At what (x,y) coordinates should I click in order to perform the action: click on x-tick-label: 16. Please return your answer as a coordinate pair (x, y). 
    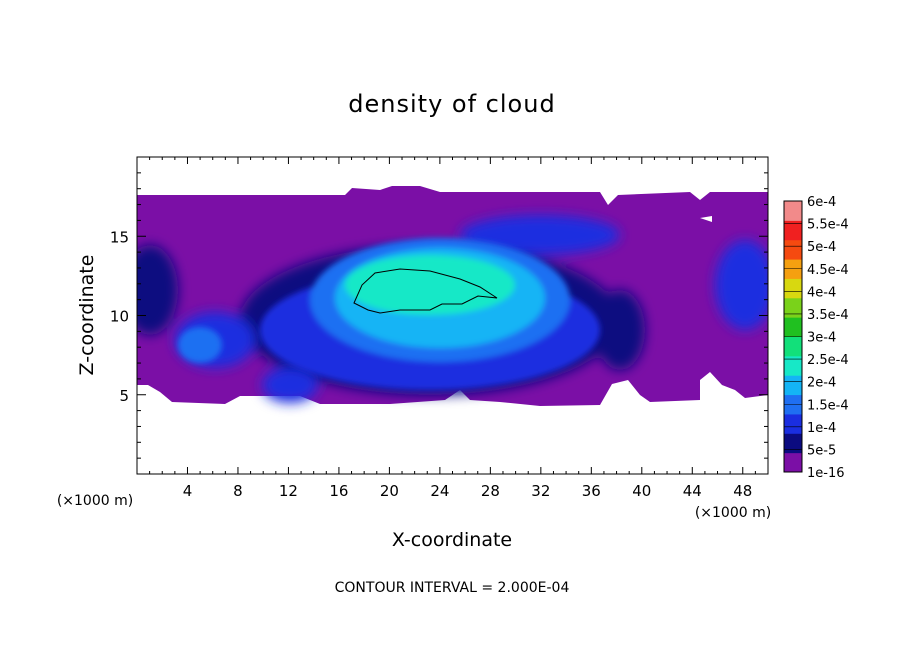
    Looking at the image, I should click on (338, 491).